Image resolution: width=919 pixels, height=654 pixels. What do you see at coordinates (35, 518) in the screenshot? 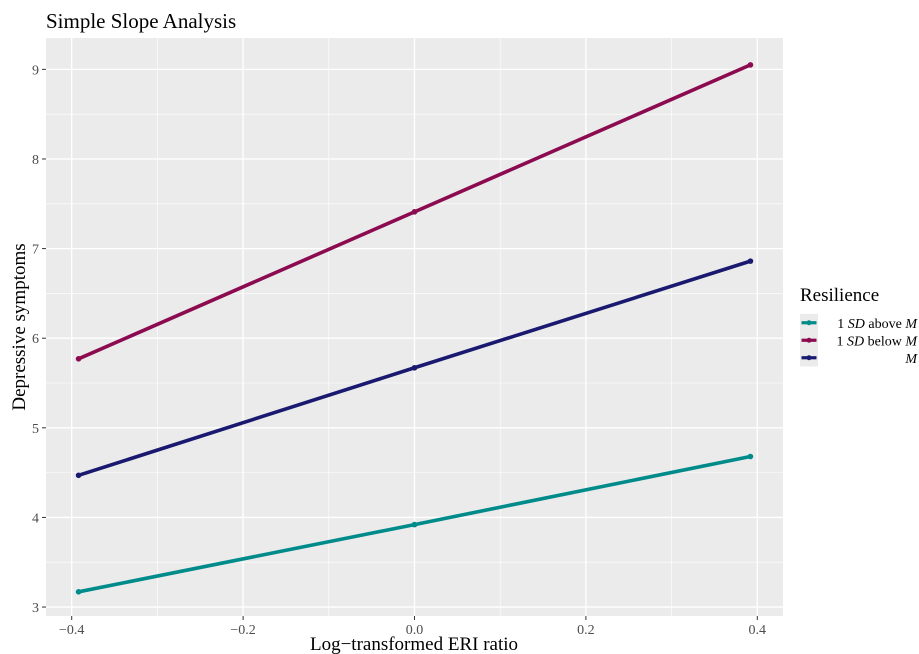
I see `y-tick-label: 4` at bounding box center [35, 518].